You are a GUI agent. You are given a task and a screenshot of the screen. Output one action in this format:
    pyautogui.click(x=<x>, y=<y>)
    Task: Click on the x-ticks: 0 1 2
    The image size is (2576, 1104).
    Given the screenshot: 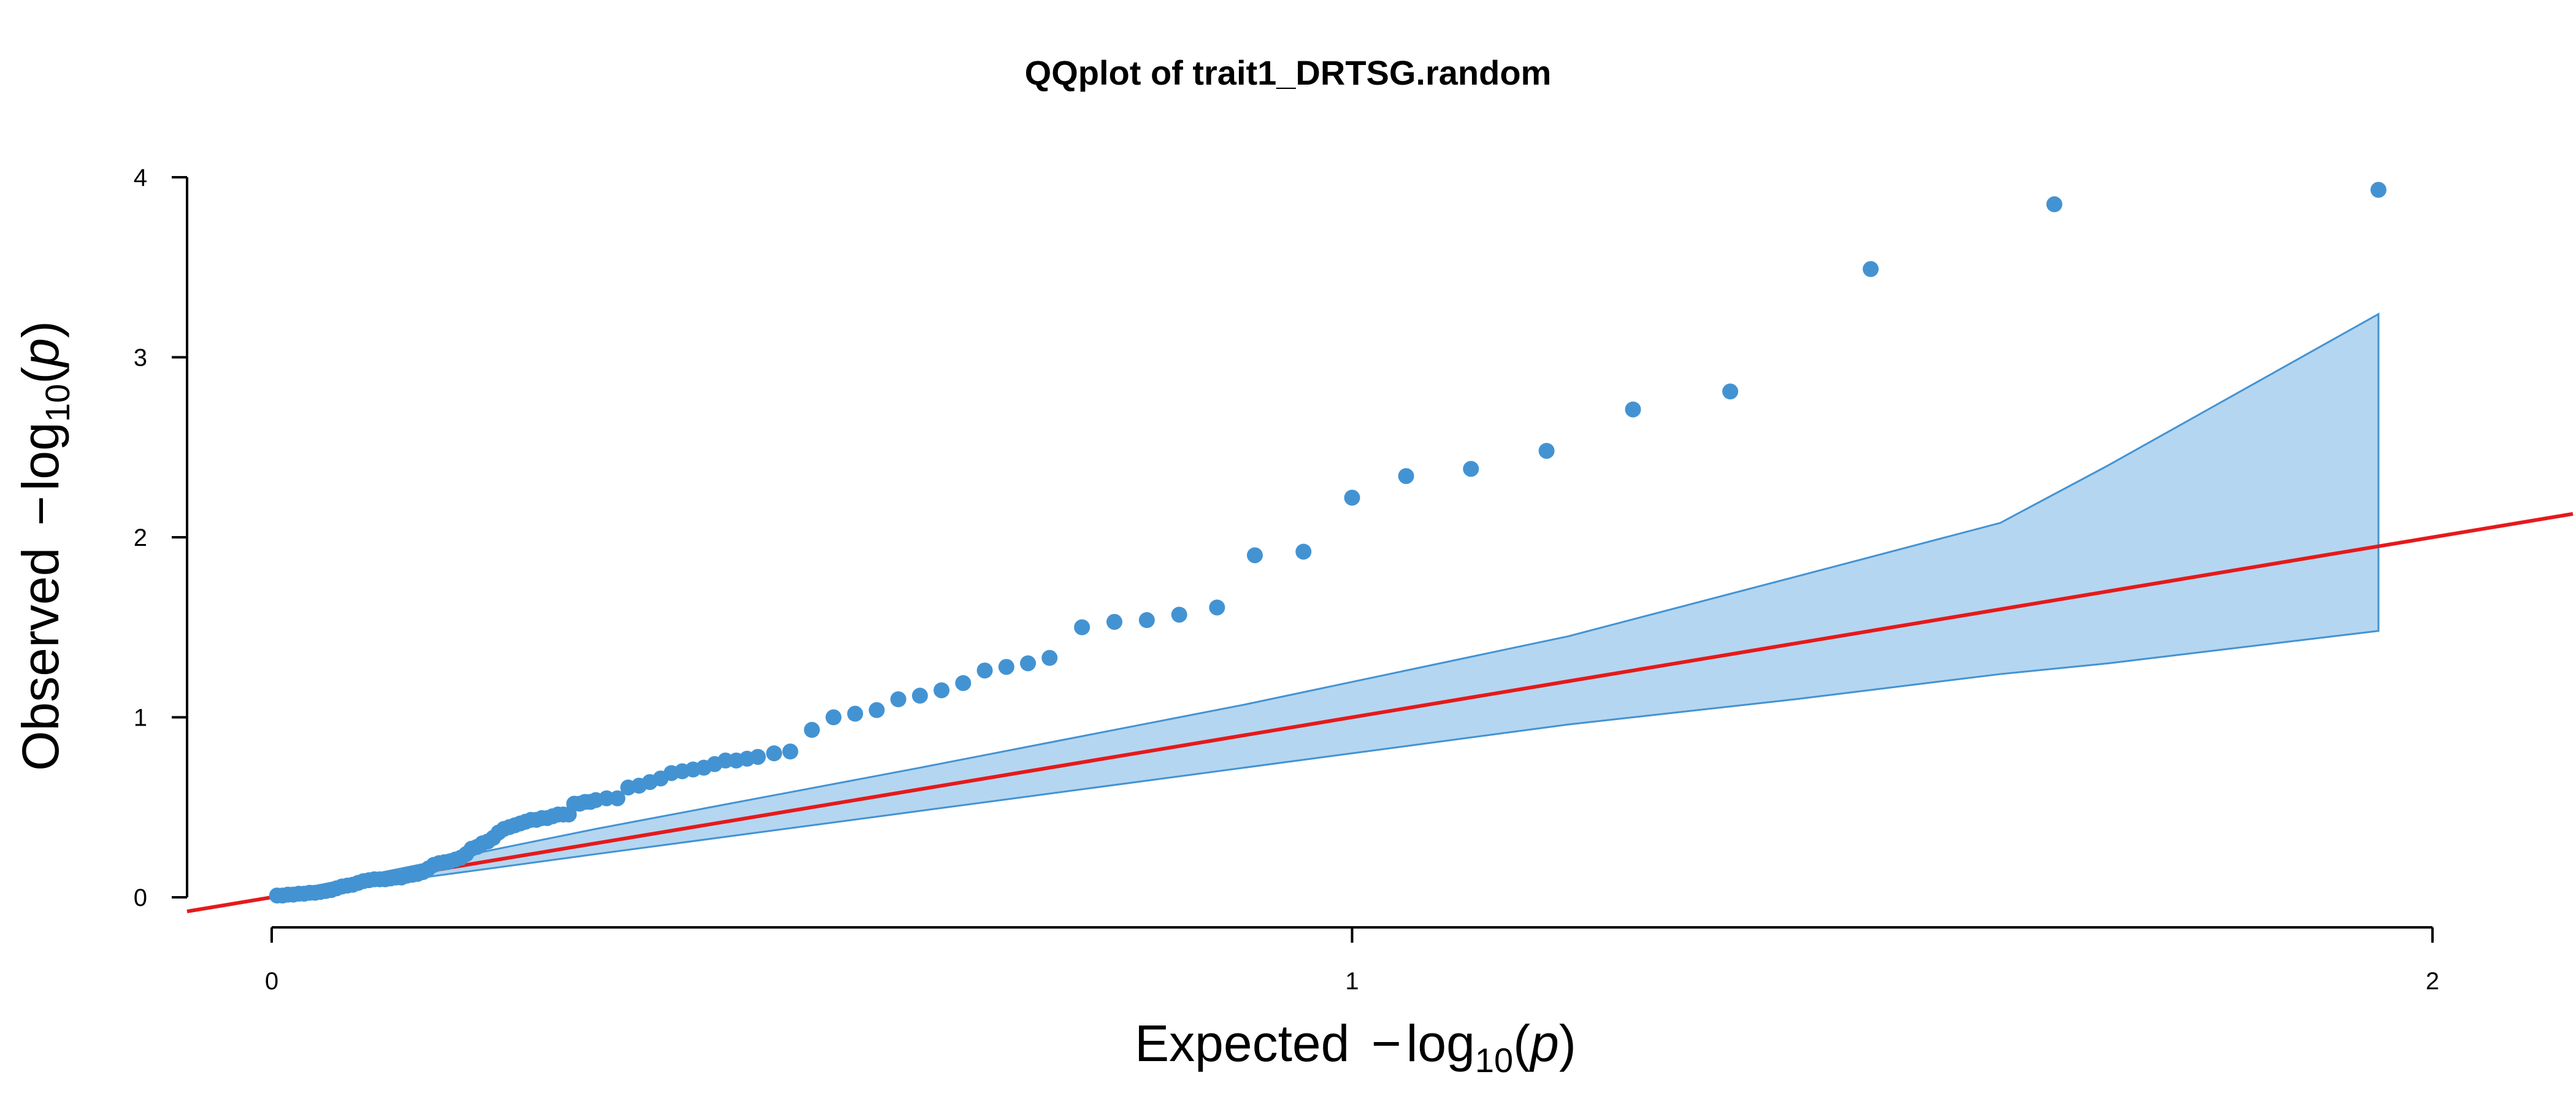 What is the action you would take?
    pyautogui.click(x=1352, y=961)
    